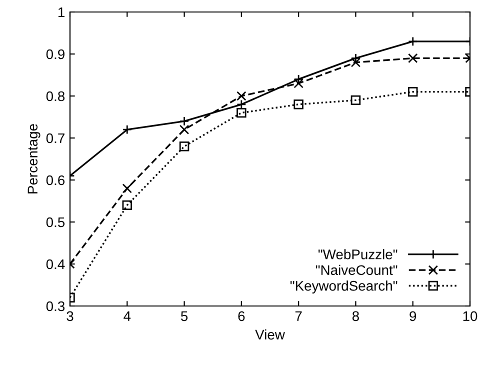  I want to click on legend-label: "KeywordSearch", so click(344, 287).